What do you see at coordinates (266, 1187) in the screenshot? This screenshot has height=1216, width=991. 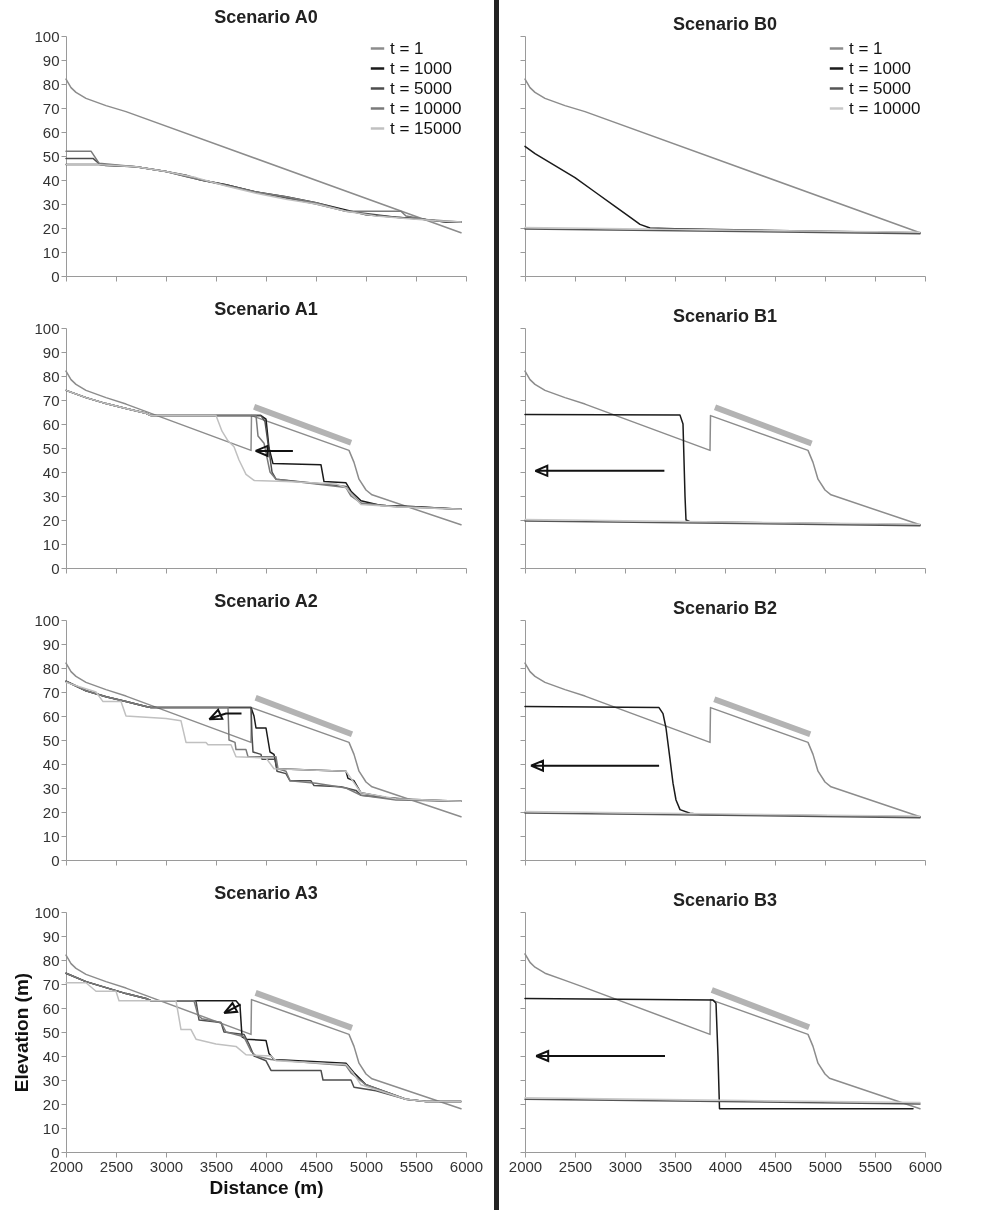 I see `x-axis-title: Distance (m)` at bounding box center [266, 1187].